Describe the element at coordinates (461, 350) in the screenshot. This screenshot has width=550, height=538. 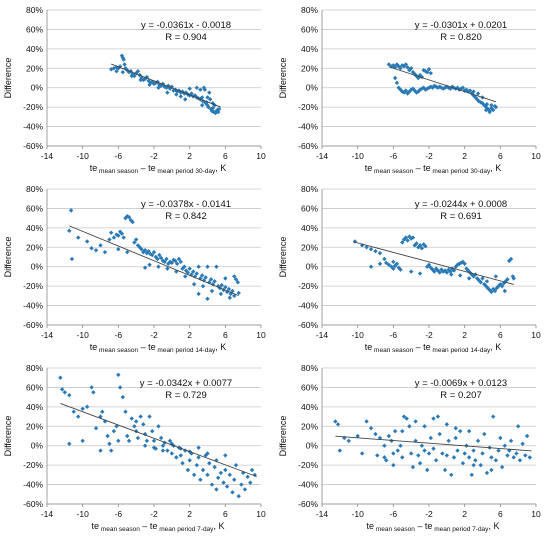
I see `x-axis-label-sub2: mean period 14-day` at that location.